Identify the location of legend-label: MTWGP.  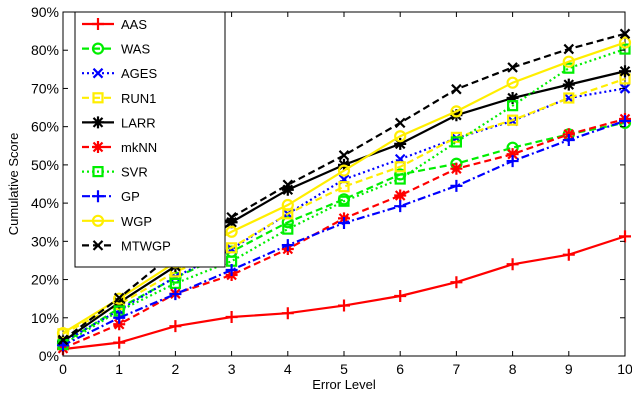
(146, 245).